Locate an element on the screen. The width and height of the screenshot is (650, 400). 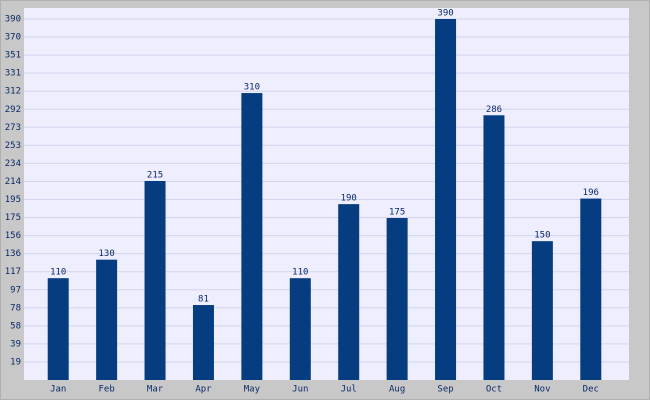
value-label: 150 is located at coordinates (542, 236).